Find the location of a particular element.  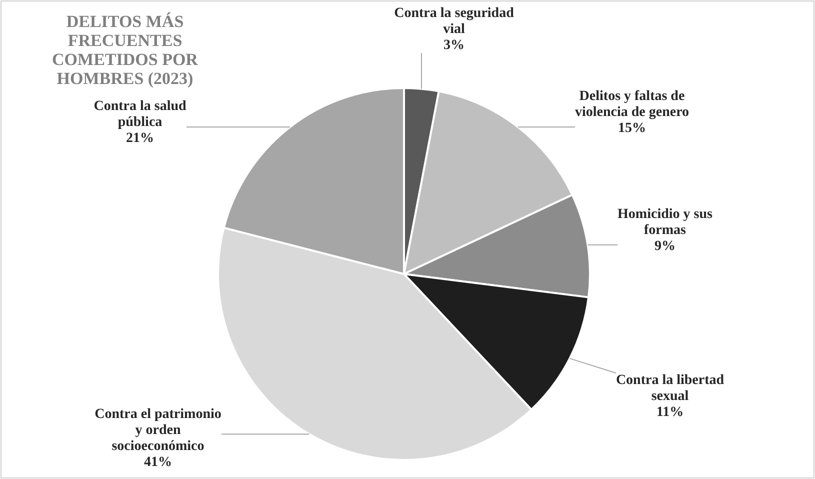

data-label: 9% is located at coordinates (665, 246).